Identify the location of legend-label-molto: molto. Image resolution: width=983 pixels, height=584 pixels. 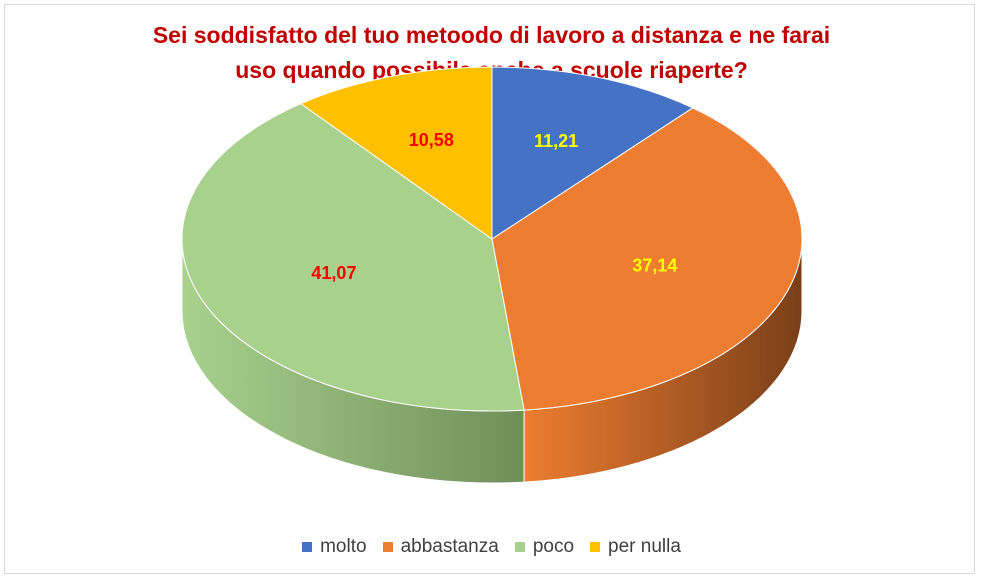
(343, 546).